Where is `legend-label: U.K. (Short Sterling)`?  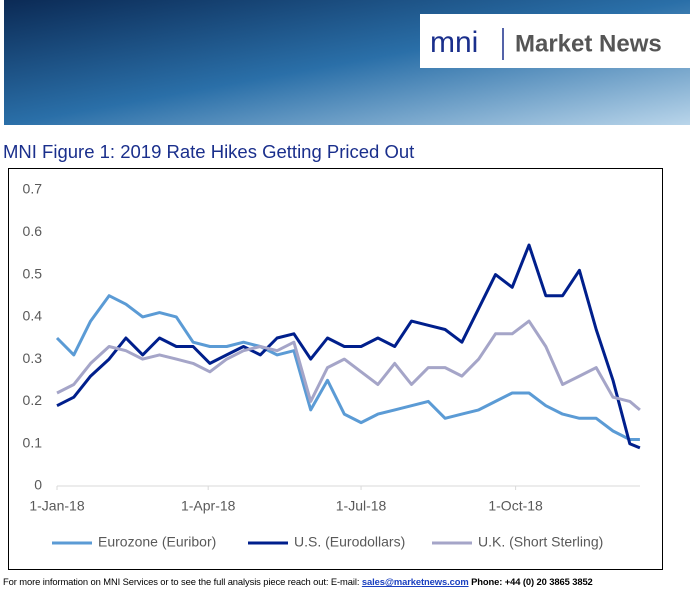
legend-label: U.K. (Short Sterling) is located at coordinates (540, 542).